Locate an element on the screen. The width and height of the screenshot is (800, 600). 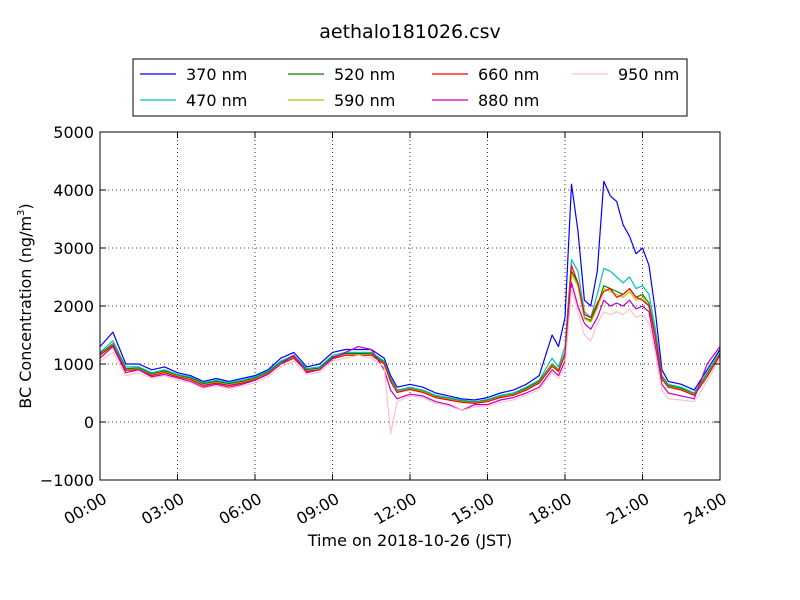
y-axis-label: BC Concentration (ng/m3) is located at coordinates (25, 305).